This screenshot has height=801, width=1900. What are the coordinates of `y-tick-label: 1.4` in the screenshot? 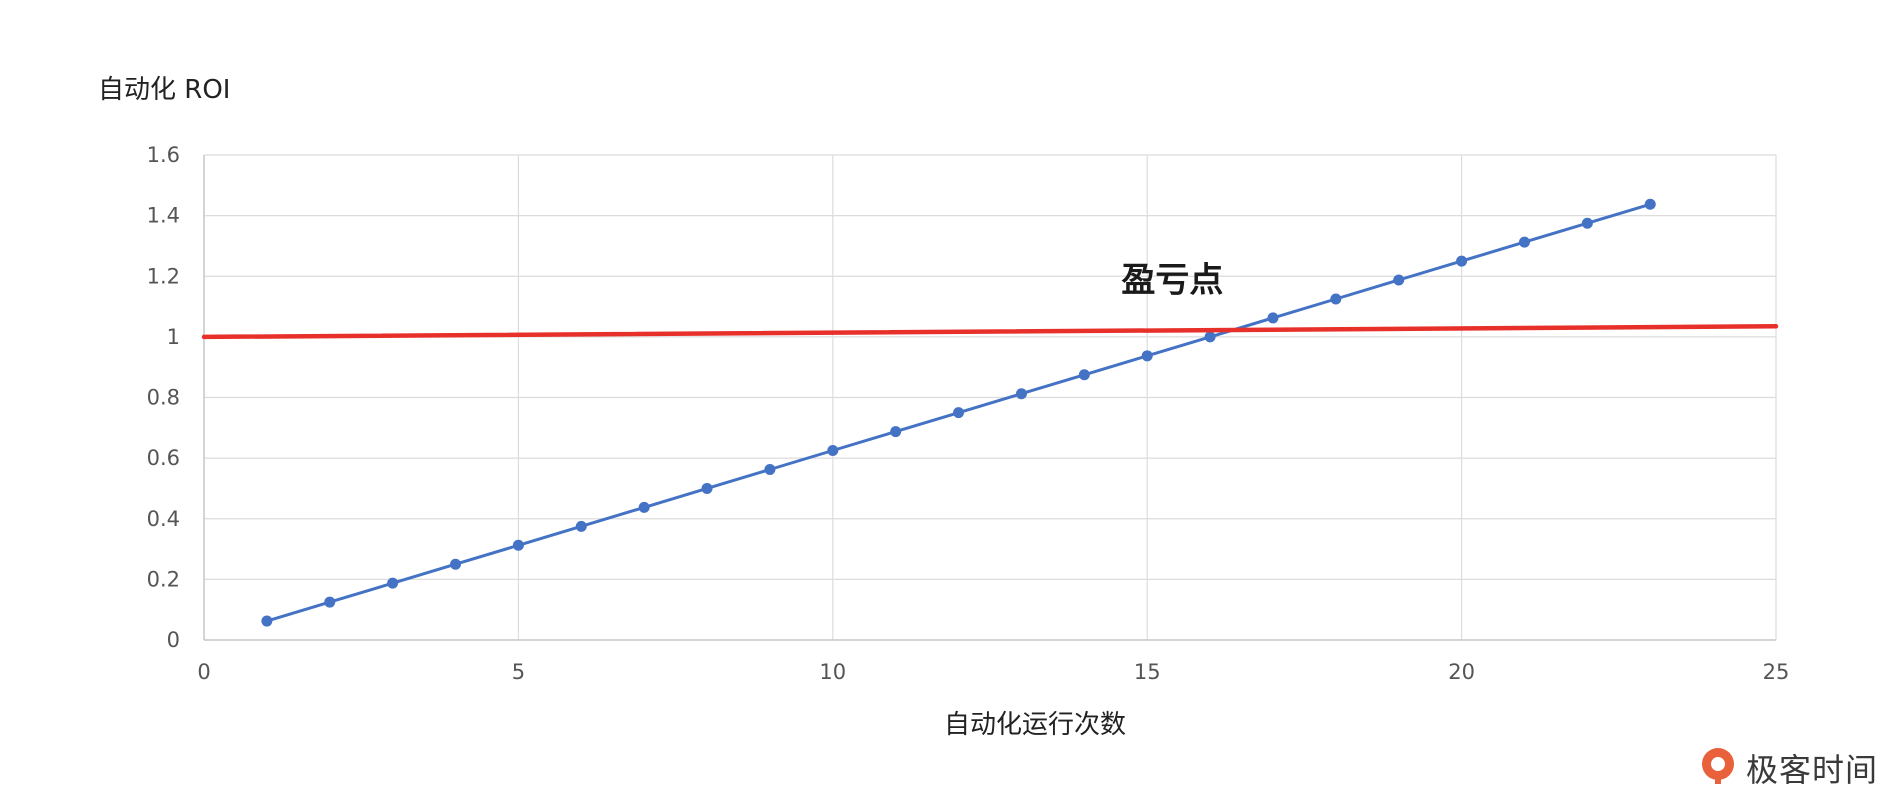 It's located at (163, 216).